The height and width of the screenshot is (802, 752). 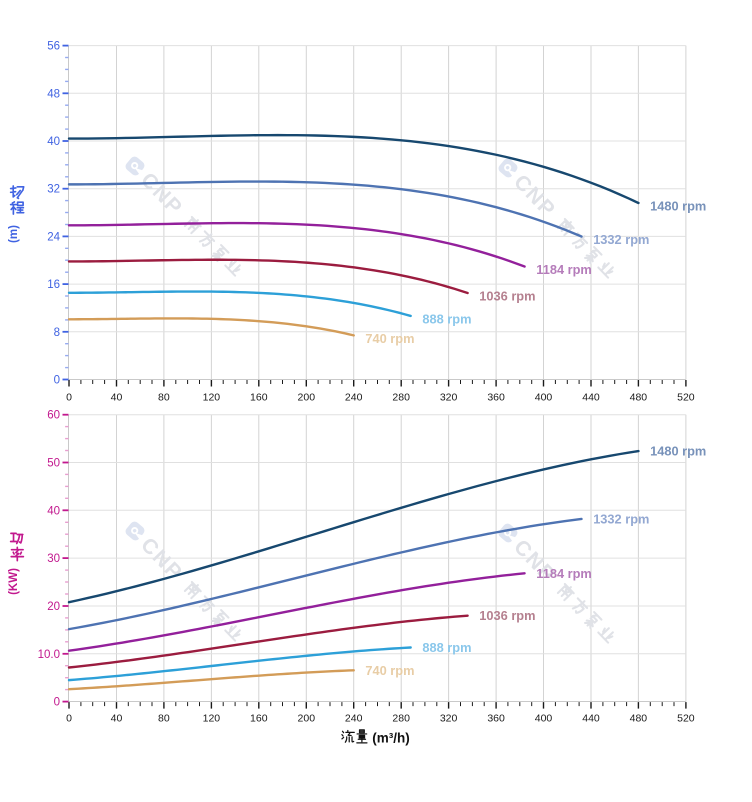 I want to click on svg-text: 24, so click(x=53, y=237).